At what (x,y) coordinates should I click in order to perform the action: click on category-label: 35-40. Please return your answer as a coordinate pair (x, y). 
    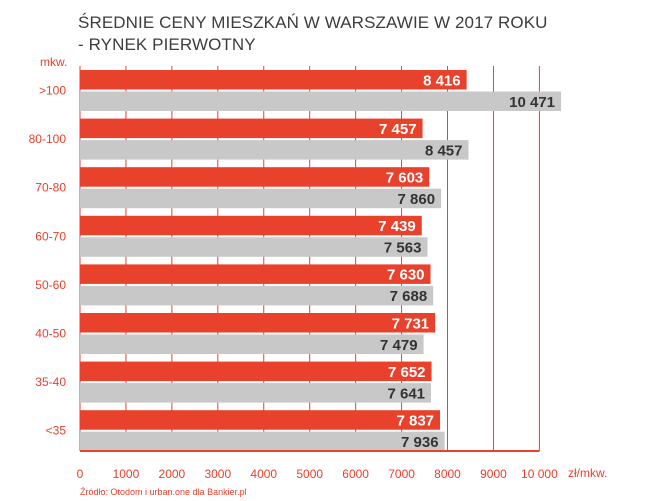
    Looking at the image, I should click on (50, 382).